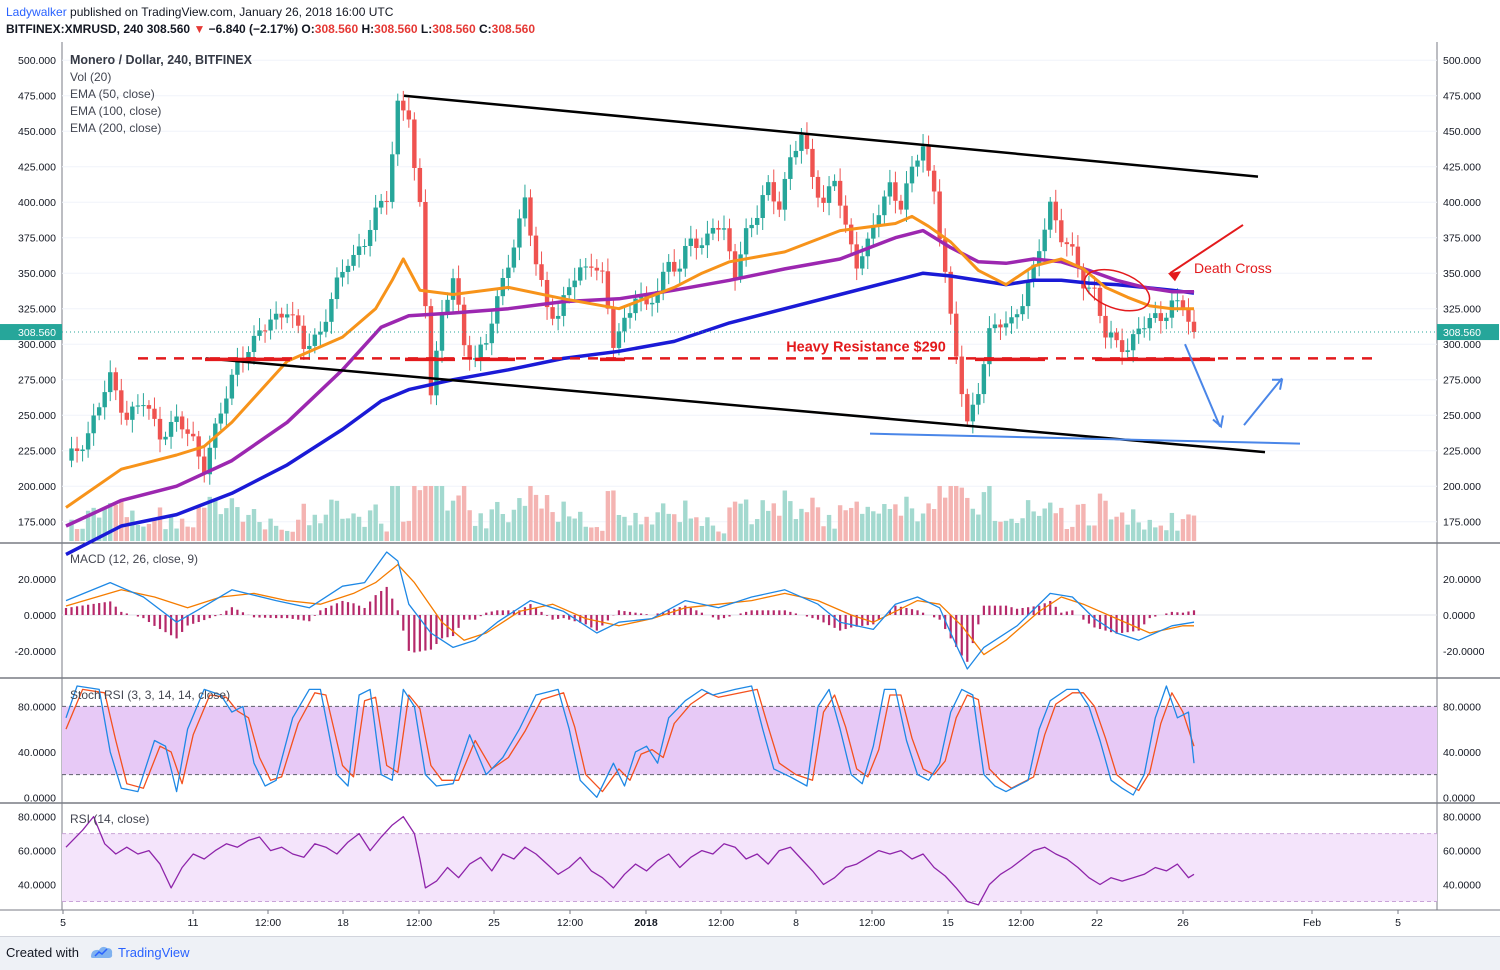 This screenshot has width=1500, height=970. I want to click on x-tick-label: 2018, so click(646, 923).